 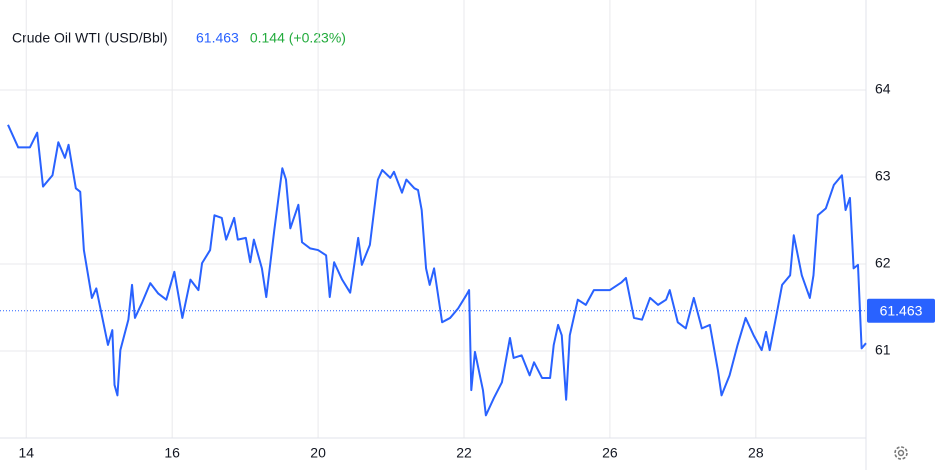 I want to click on chart-title: Crude Oil WTI (USD/Bbl), so click(x=90, y=38).